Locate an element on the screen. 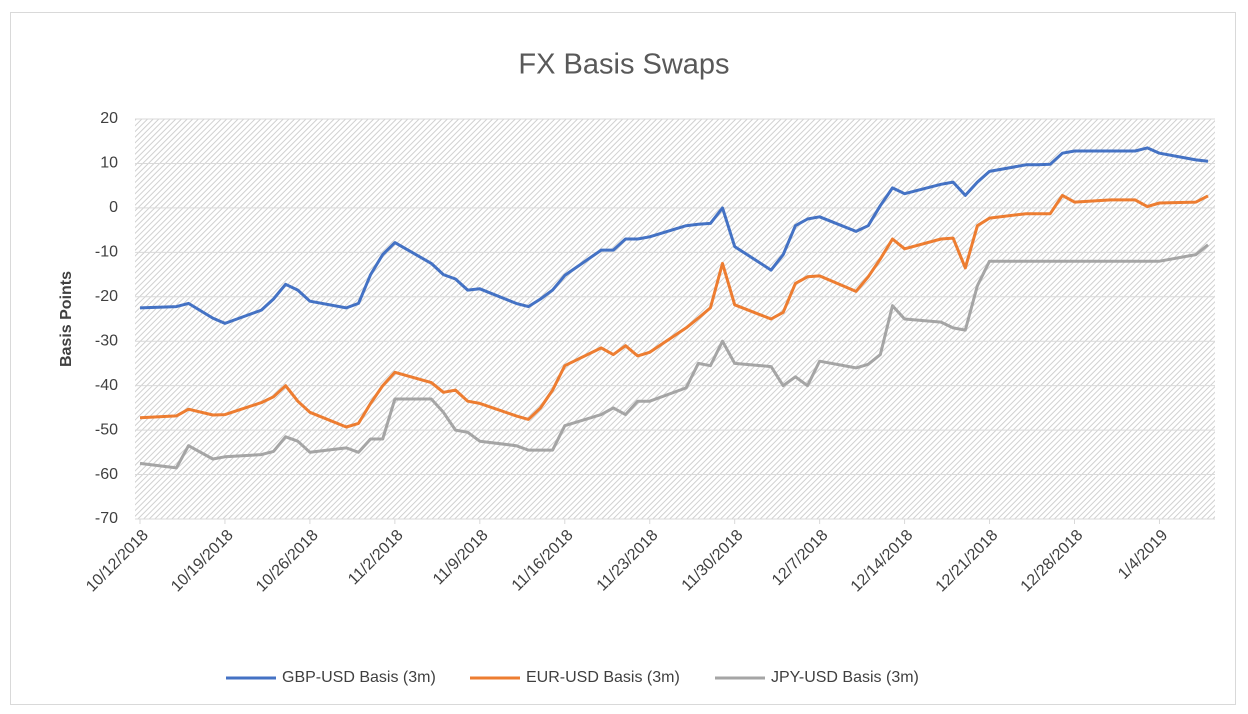 The width and height of the screenshot is (1248, 714). legend-label: EUR-USD Basis (3m) is located at coordinates (603, 677).